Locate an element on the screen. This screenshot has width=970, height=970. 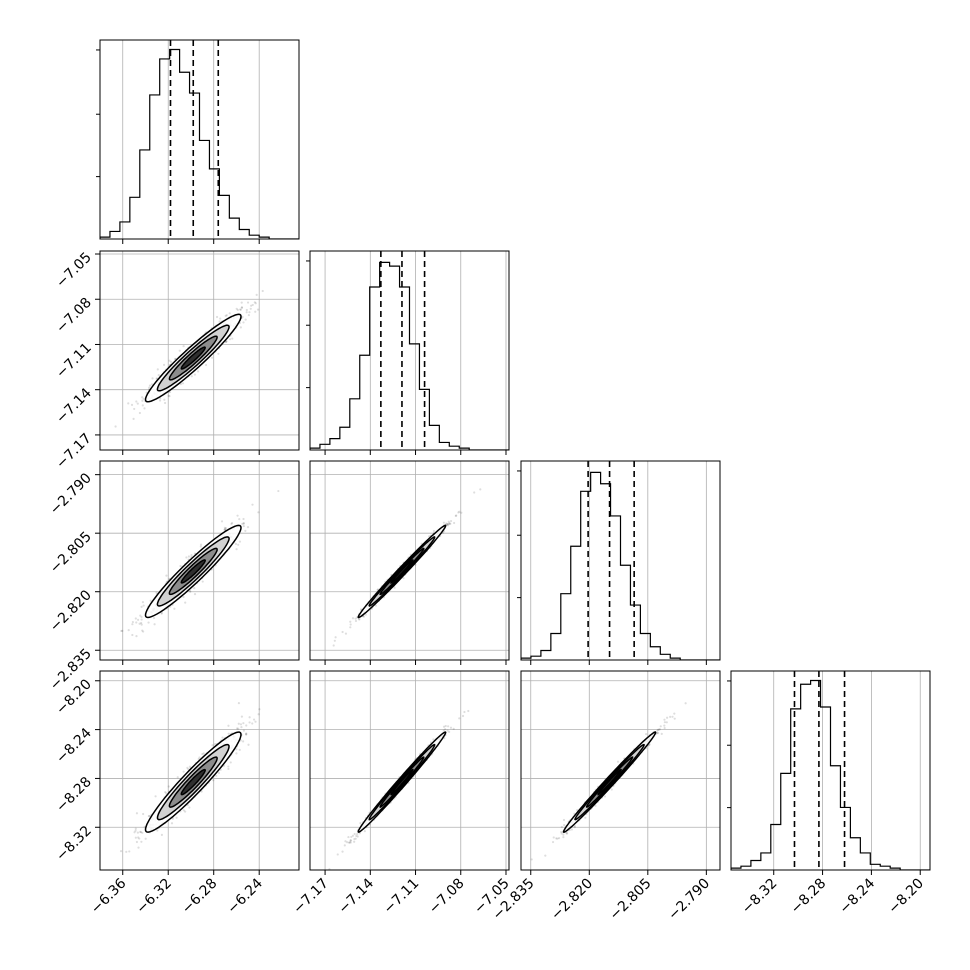
panel-3-3: −8.32 −8.28 −8.24 −8.20 is located at coordinates (829, 793).